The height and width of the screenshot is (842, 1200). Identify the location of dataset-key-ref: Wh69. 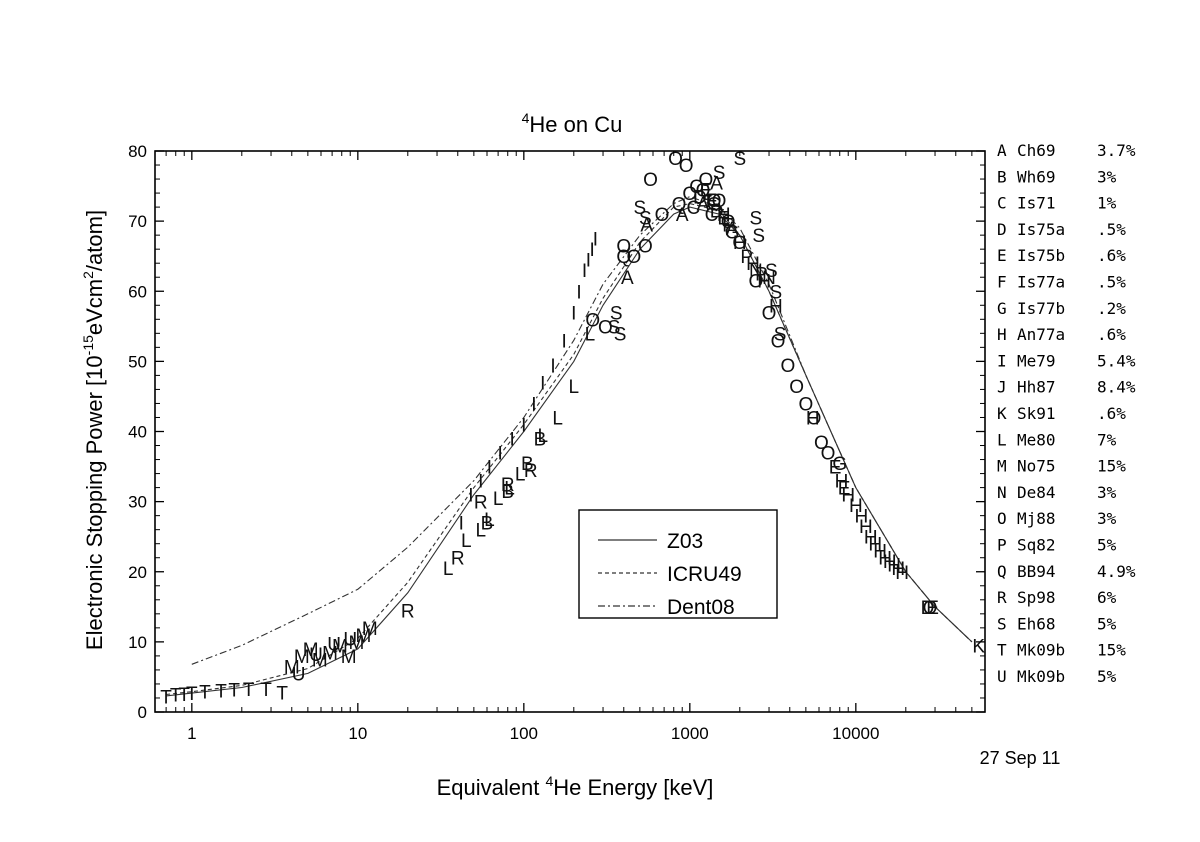
(1036, 176).